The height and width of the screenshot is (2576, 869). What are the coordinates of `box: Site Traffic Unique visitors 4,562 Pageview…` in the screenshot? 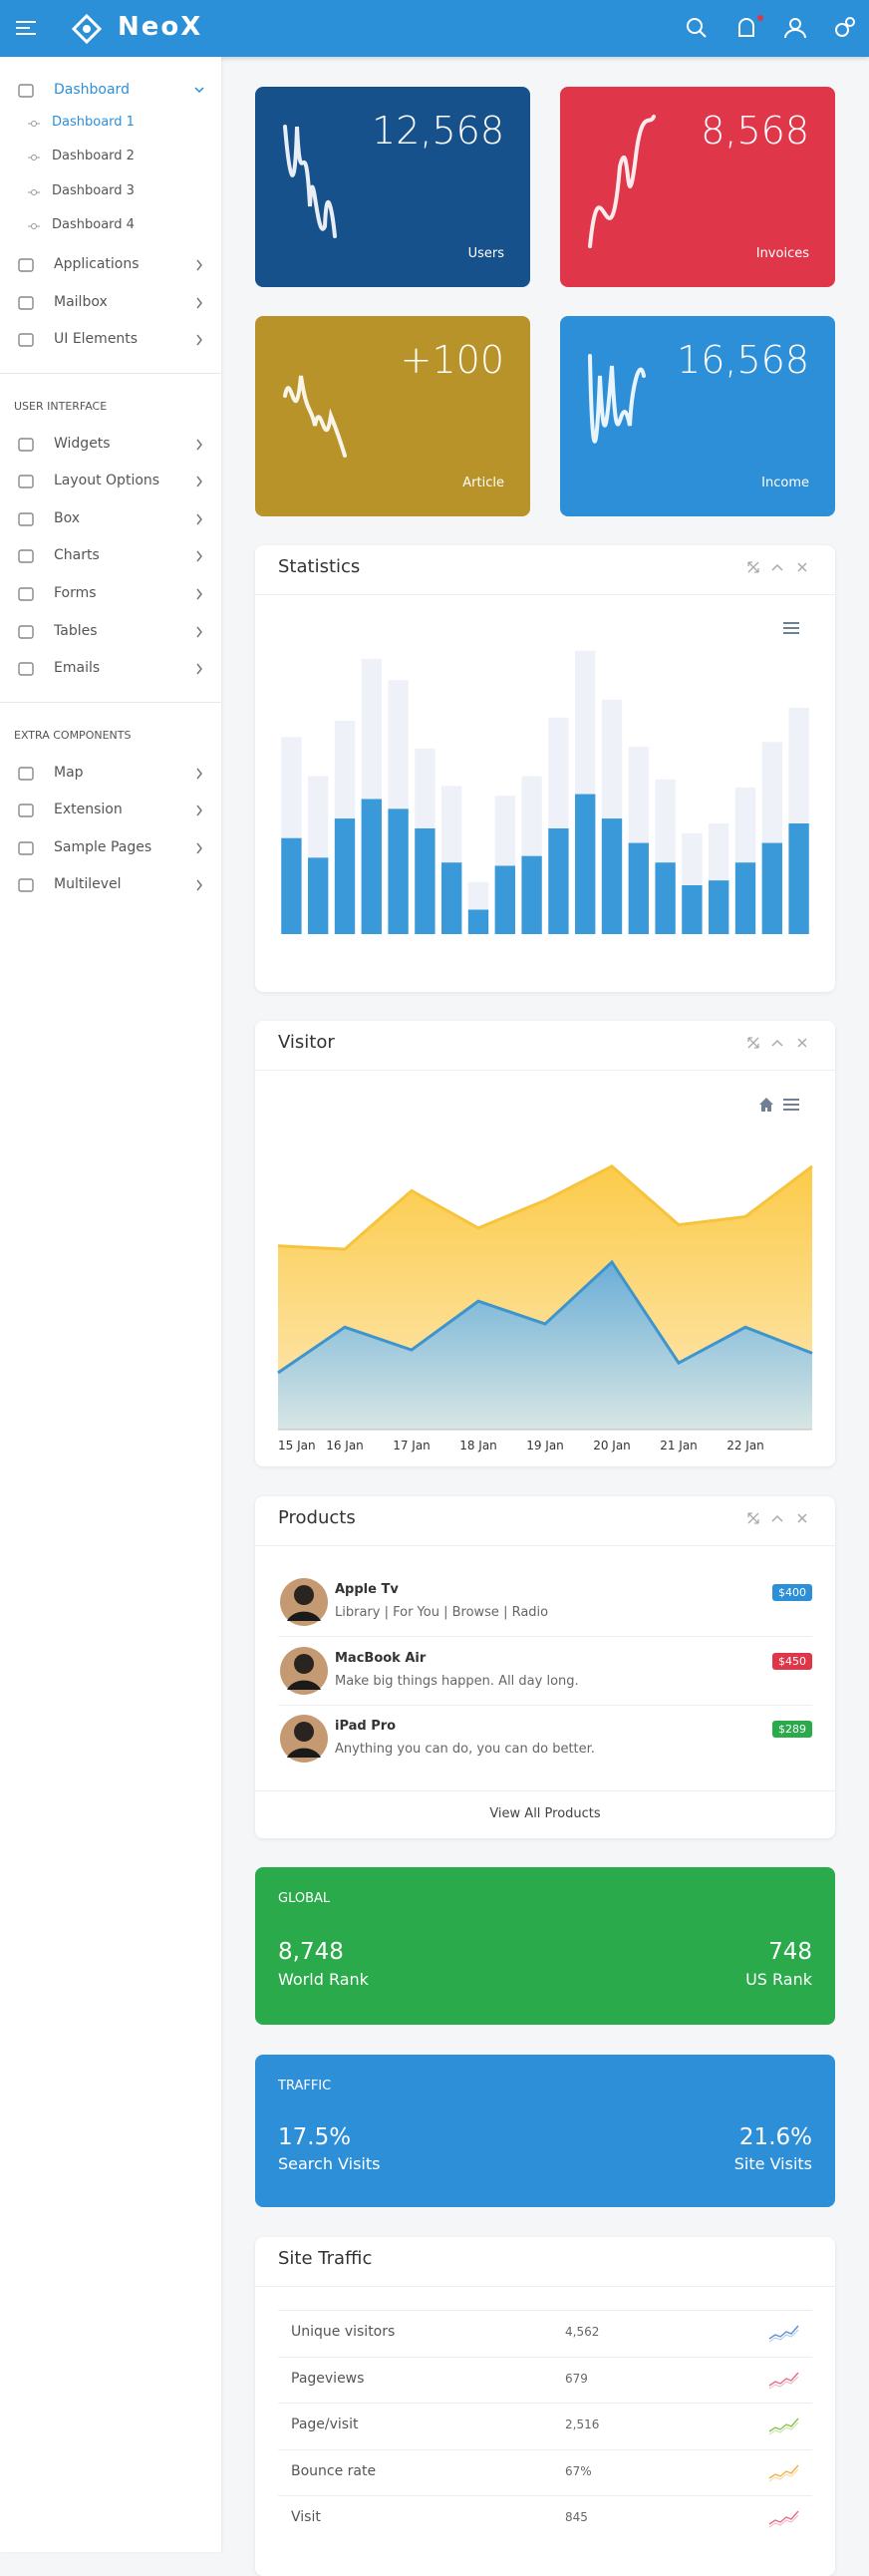 It's located at (545, 2406).